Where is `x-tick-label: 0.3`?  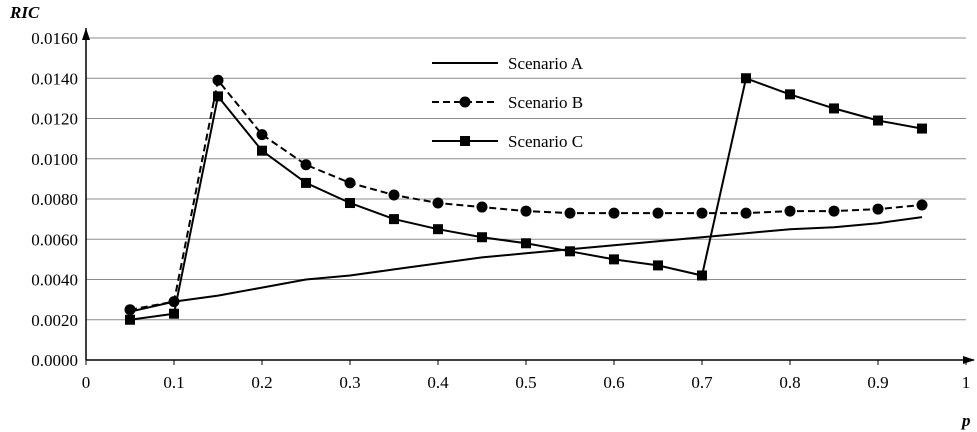 x-tick-label: 0.3 is located at coordinates (349, 382).